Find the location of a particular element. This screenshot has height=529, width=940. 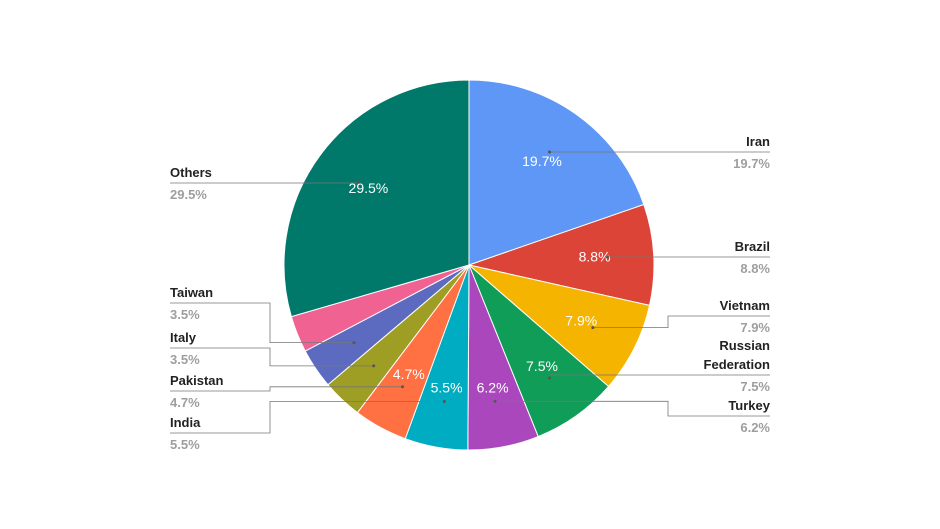

legend-label: Italy 3.5% is located at coordinates (225, 348).